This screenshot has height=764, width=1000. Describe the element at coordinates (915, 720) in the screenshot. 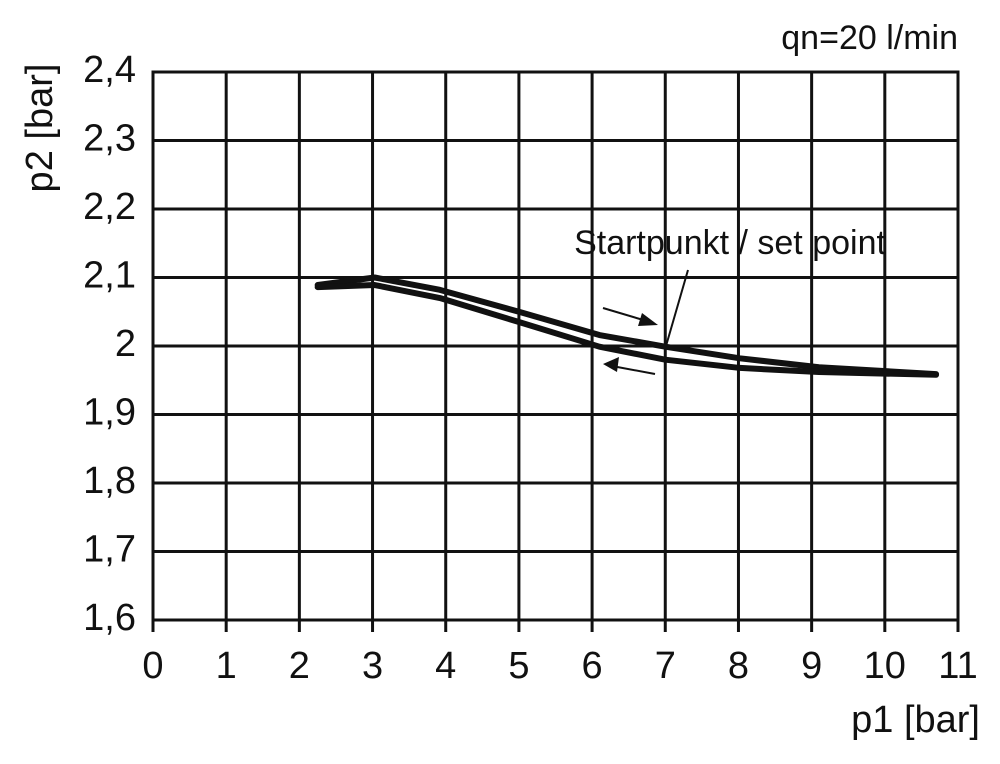

I see `x-axis-label: p1 [bar]` at that location.